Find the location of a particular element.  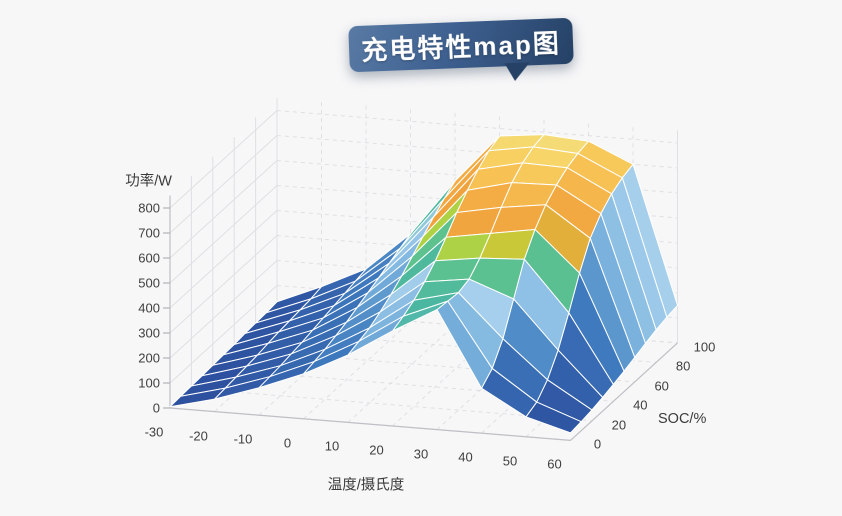

x-tick-label: -20 is located at coordinates (198, 436).